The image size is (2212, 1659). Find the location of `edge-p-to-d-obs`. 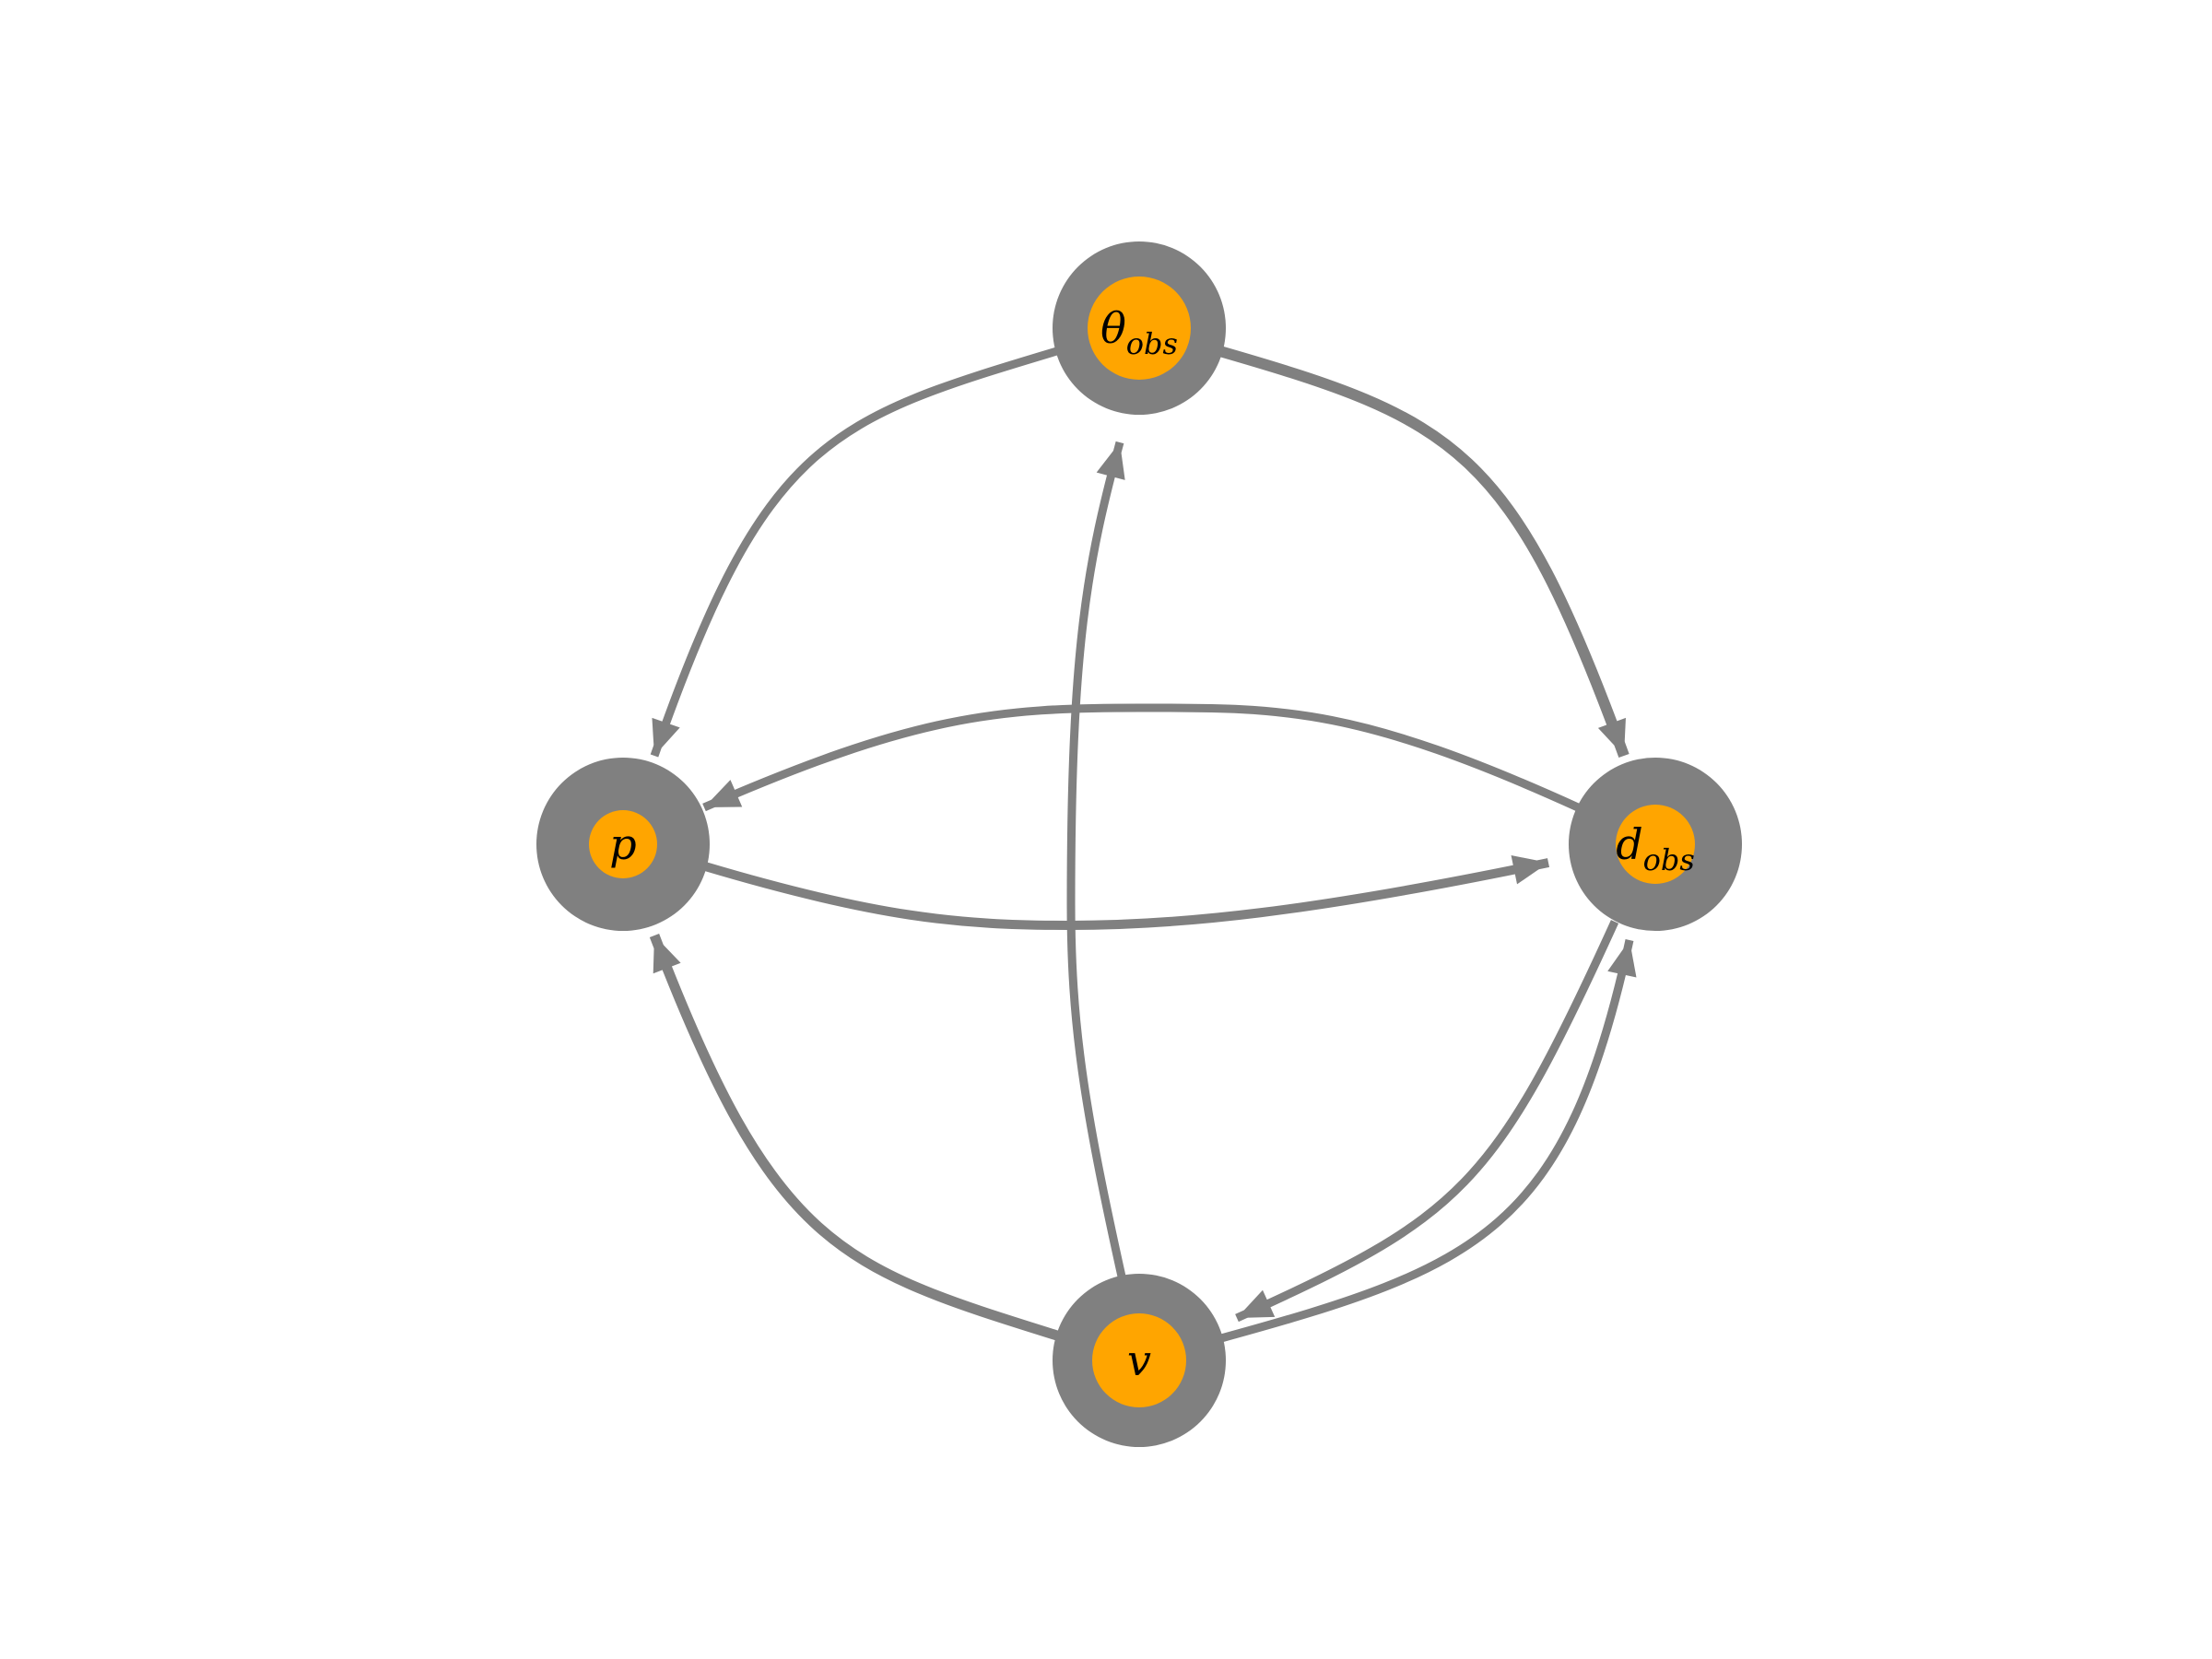

edge-p-to-d-obs is located at coordinates (1126, 894).